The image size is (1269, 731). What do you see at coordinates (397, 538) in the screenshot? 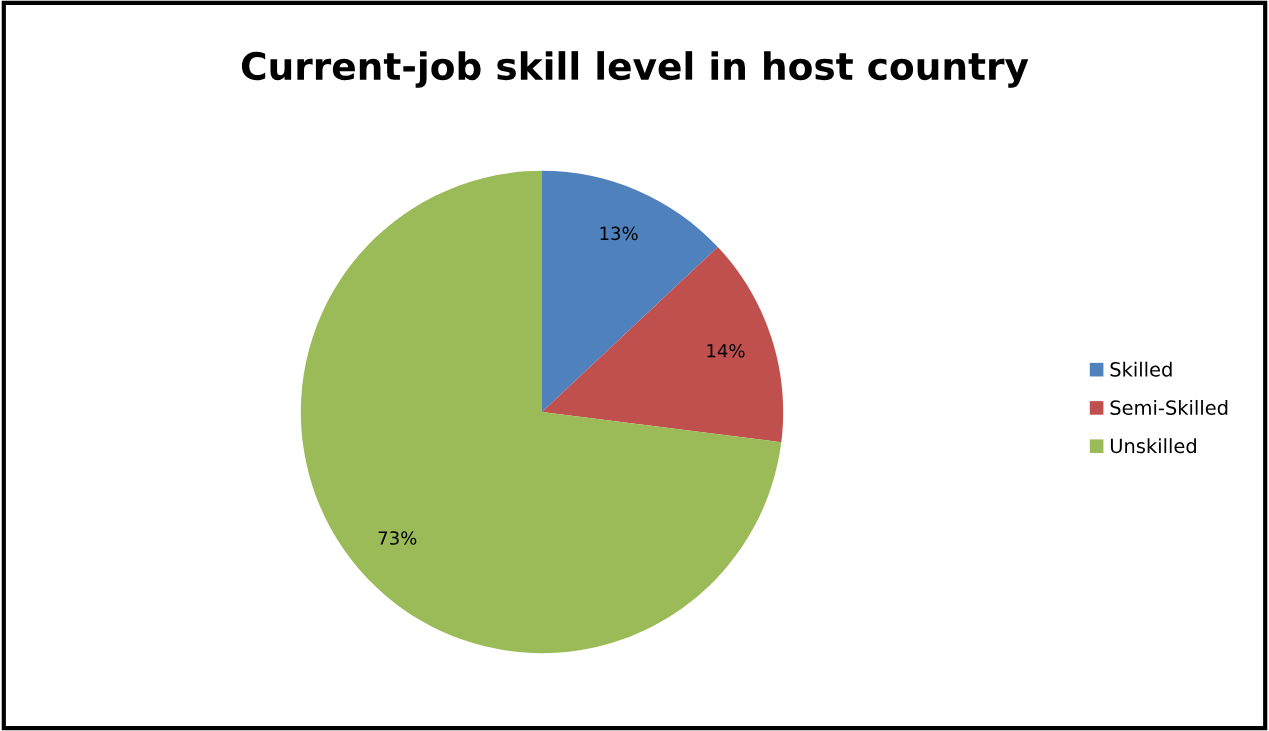
I see `data-label: 73%` at bounding box center [397, 538].